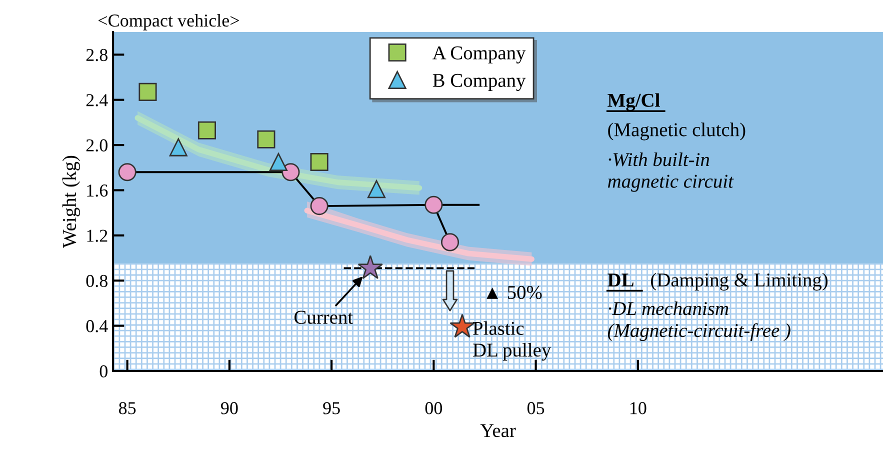  What do you see at coordinates (433, 408) in the screenshot?
I see `x-tick-label: 00` at bounding box center [433, 408].